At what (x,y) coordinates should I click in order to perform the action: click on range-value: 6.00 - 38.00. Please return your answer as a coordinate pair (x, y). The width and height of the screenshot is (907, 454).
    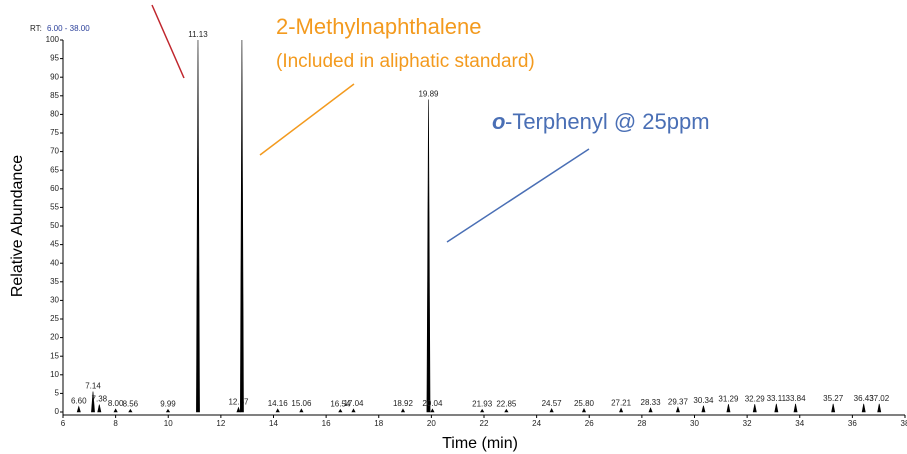
    Looking at the image, I should click on (68, 28).